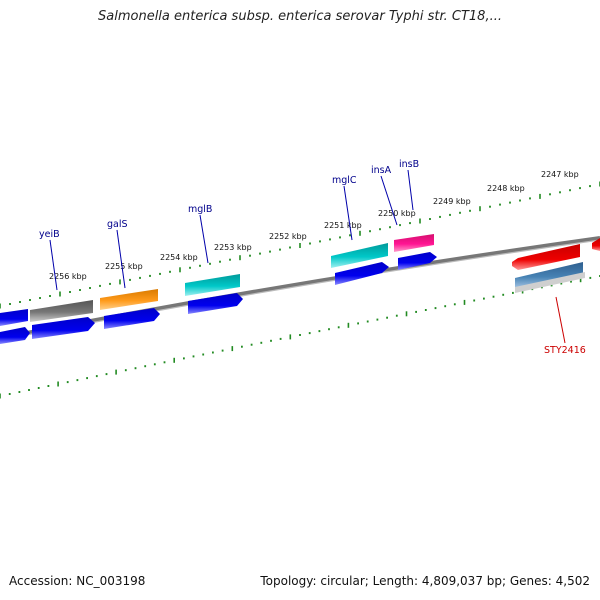 The height and width of the screenshot is (600, 600). What do you see at coordinates (381, 170) in the screenshot?
I see `gene-label-insA: insA` at bounding box center [381, 170].